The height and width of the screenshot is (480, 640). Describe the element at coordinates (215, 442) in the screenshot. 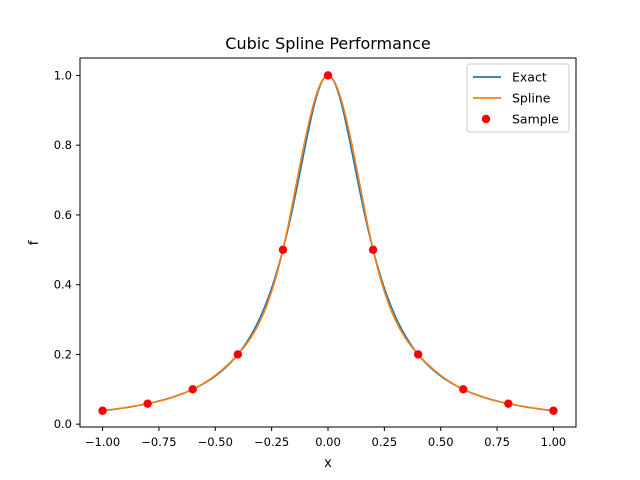

I see `x-tick-label: −0.50` at that location.